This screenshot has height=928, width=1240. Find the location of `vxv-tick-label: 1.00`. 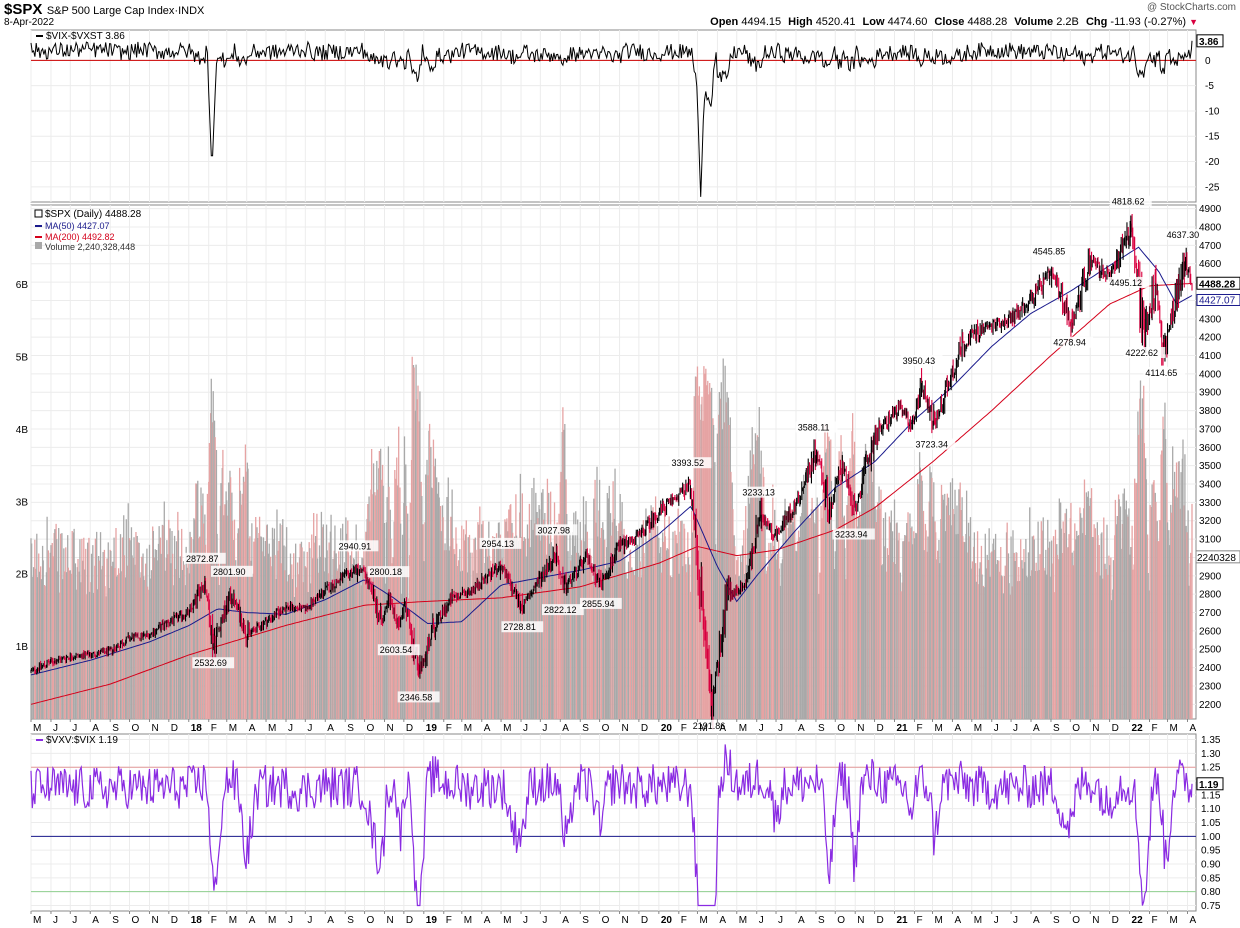

vxv-tick-label: 1.00 is located at coordinates (1211, 837).